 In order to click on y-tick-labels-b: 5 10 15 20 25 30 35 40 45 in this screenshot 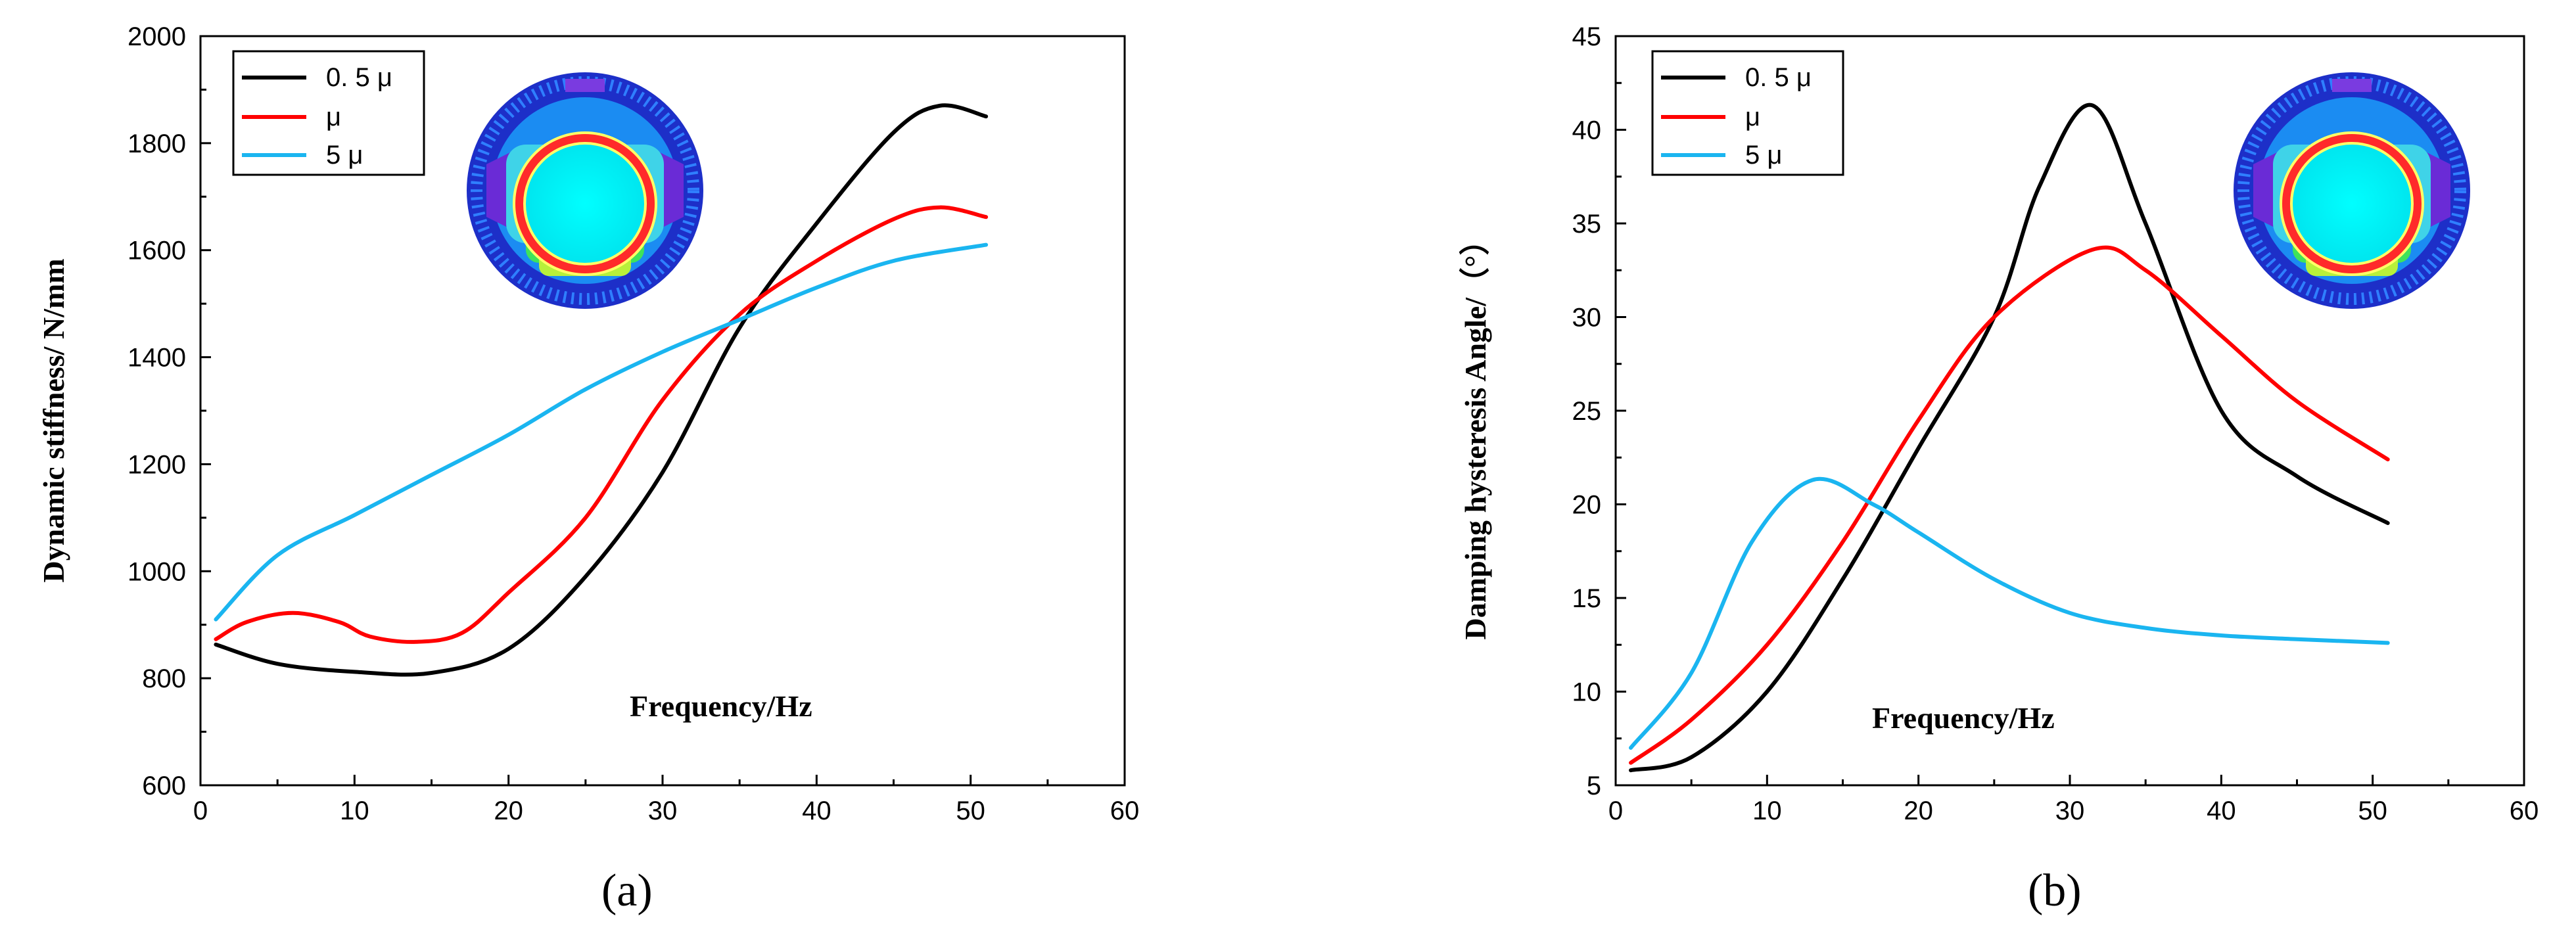, I will do `click(1587, 411)`.